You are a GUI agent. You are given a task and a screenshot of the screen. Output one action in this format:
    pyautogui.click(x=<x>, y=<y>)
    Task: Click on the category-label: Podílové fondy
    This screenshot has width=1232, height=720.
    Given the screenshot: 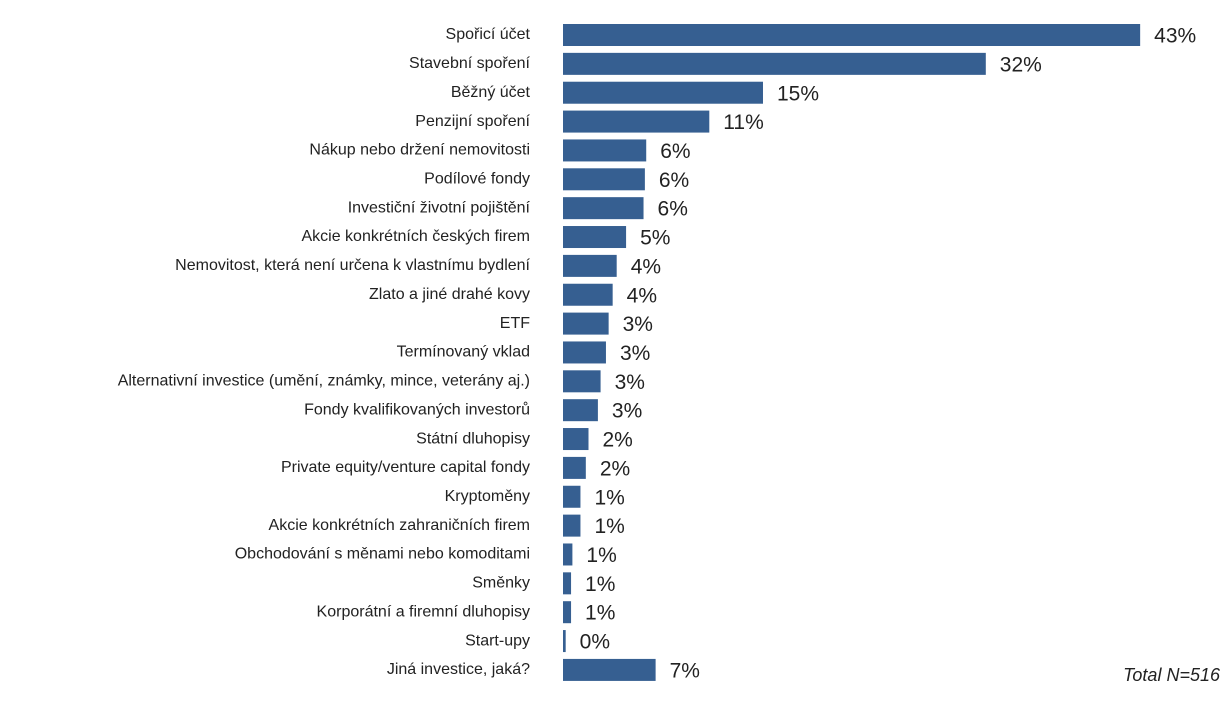 What is the action you would take?
    pyautogui.click(x=477, y=179)
    